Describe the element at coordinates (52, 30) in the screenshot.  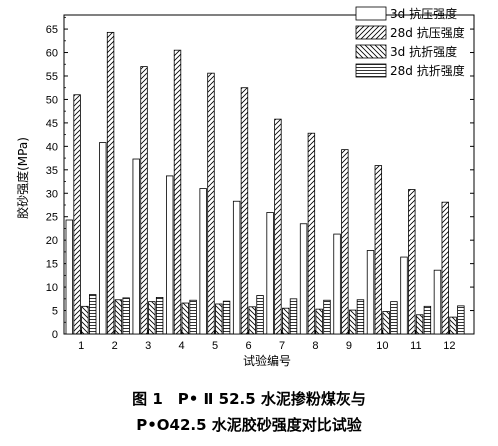
I see `y-tick-label: 65` at that location.